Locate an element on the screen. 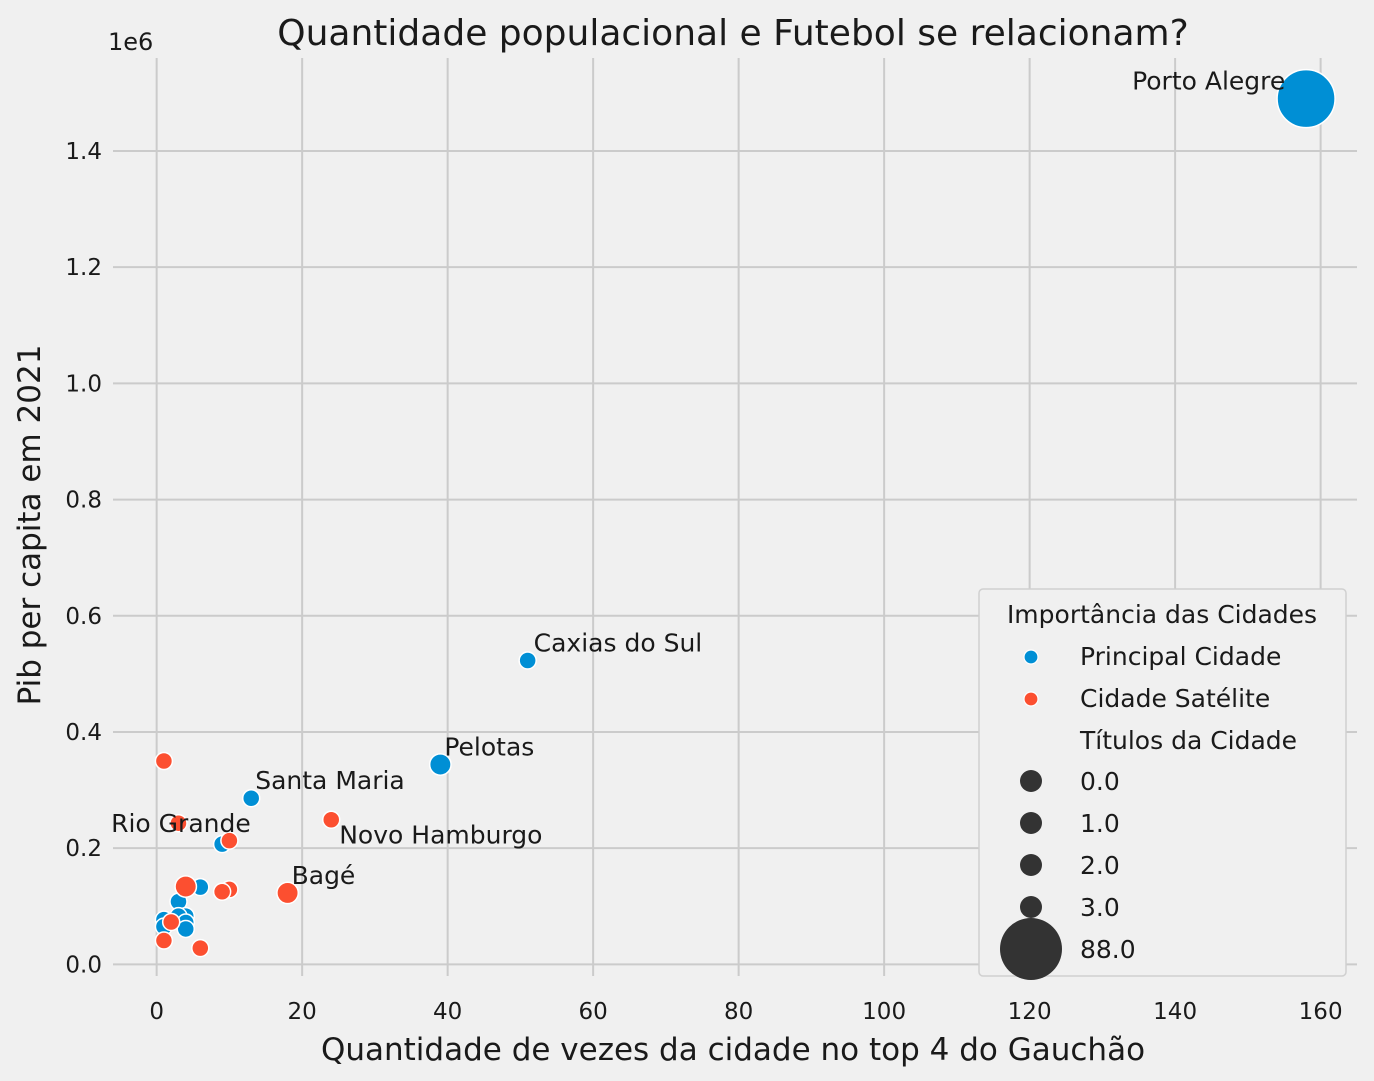 Image resolution: width=1374 pixels, height=1081 pixels. point-label: Rio Grande is located at coordinates (181, 823).